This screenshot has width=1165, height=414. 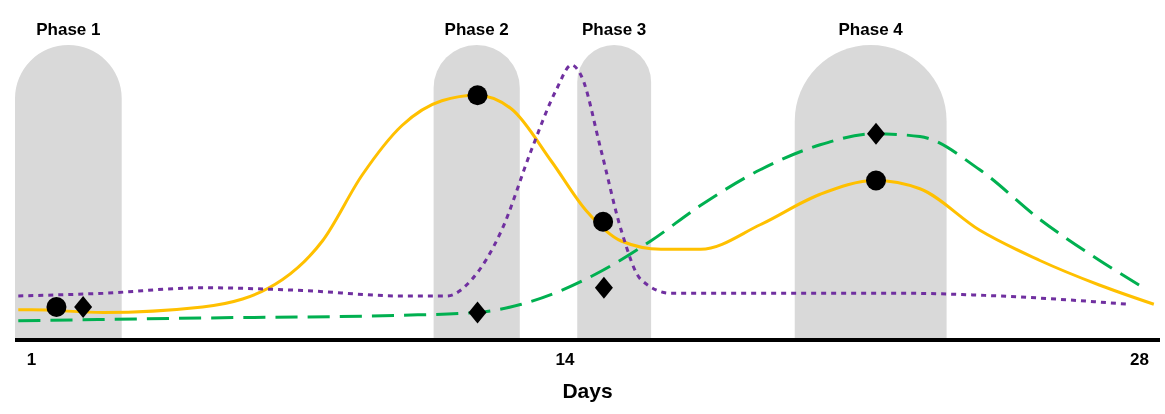 What do you see at coordinates (476, 29) in the screenshot?
I see `band-label: Phase 2` at bounding box center [476, 29].